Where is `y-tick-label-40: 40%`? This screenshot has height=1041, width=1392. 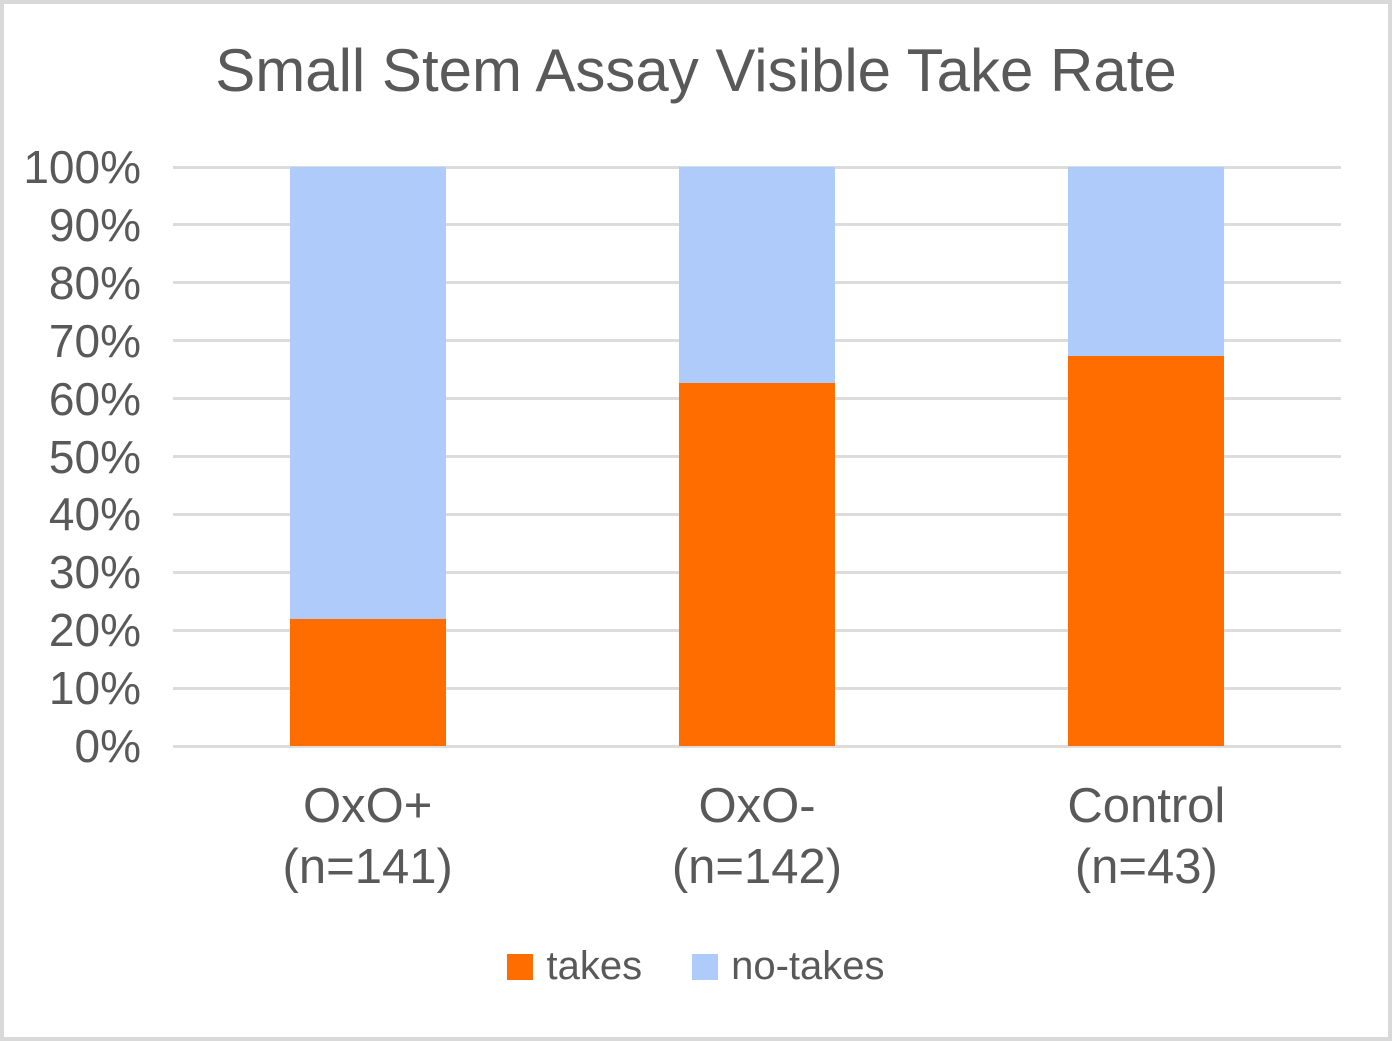
y-tick-label-40: 40% is located at coordinates (94, 514).